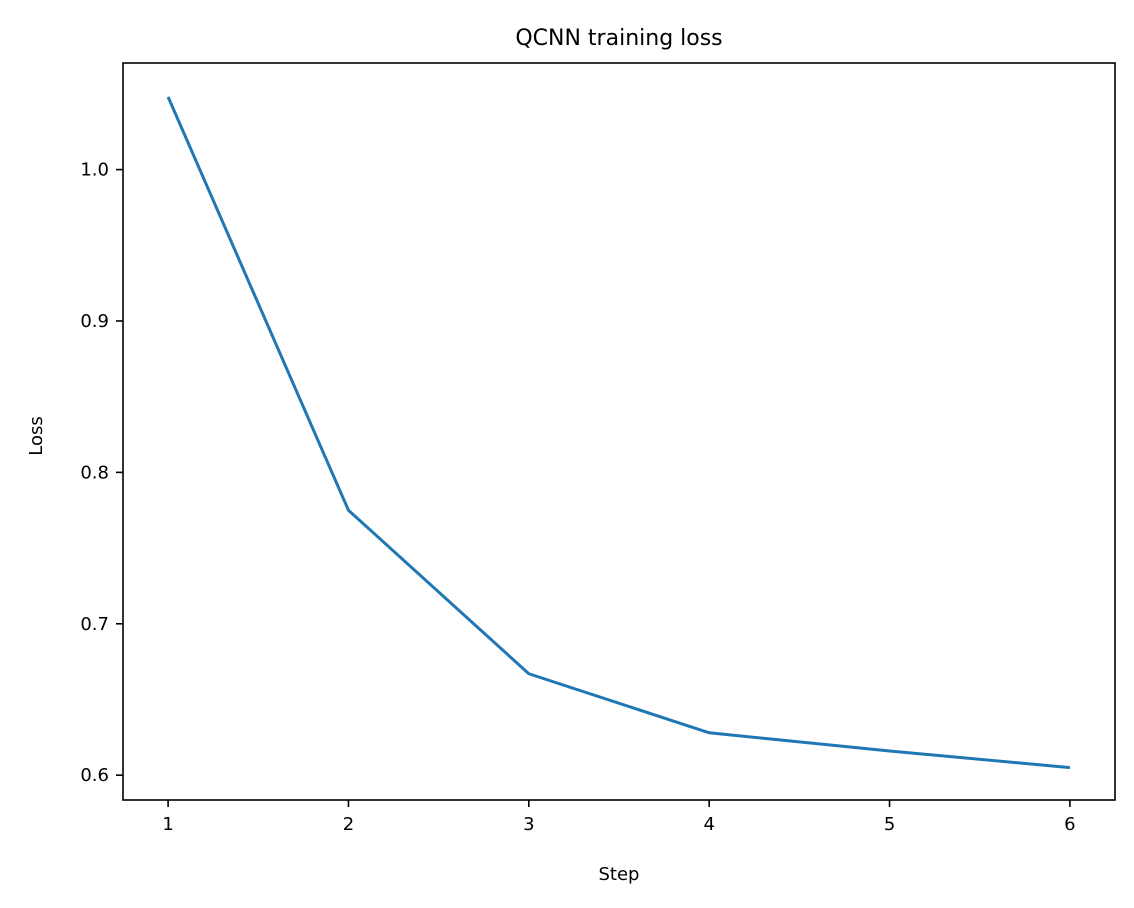 This screenshot has height=908, width=1134. What do you see at coordinates (528, 824) in the screenshot?
I see `x-tick-label: 3` at bounding box center [528, 824].